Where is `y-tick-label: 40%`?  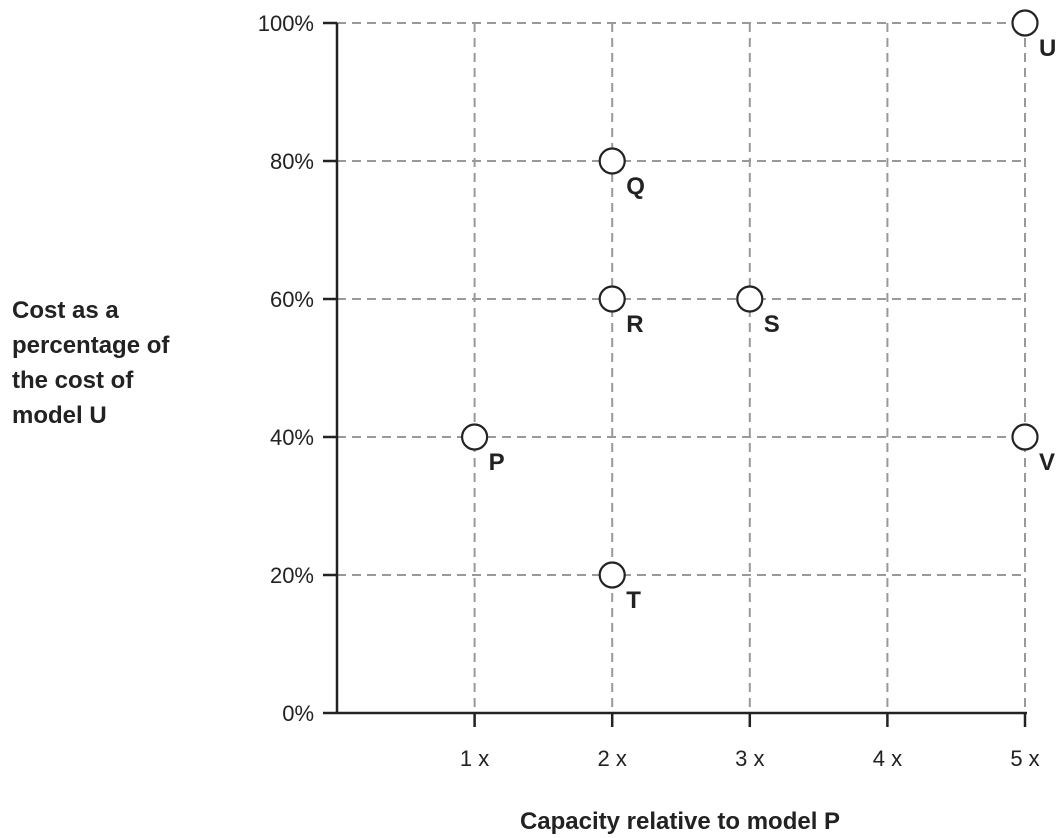 y-tick-label: 40% is located at coordinates (292, 437).